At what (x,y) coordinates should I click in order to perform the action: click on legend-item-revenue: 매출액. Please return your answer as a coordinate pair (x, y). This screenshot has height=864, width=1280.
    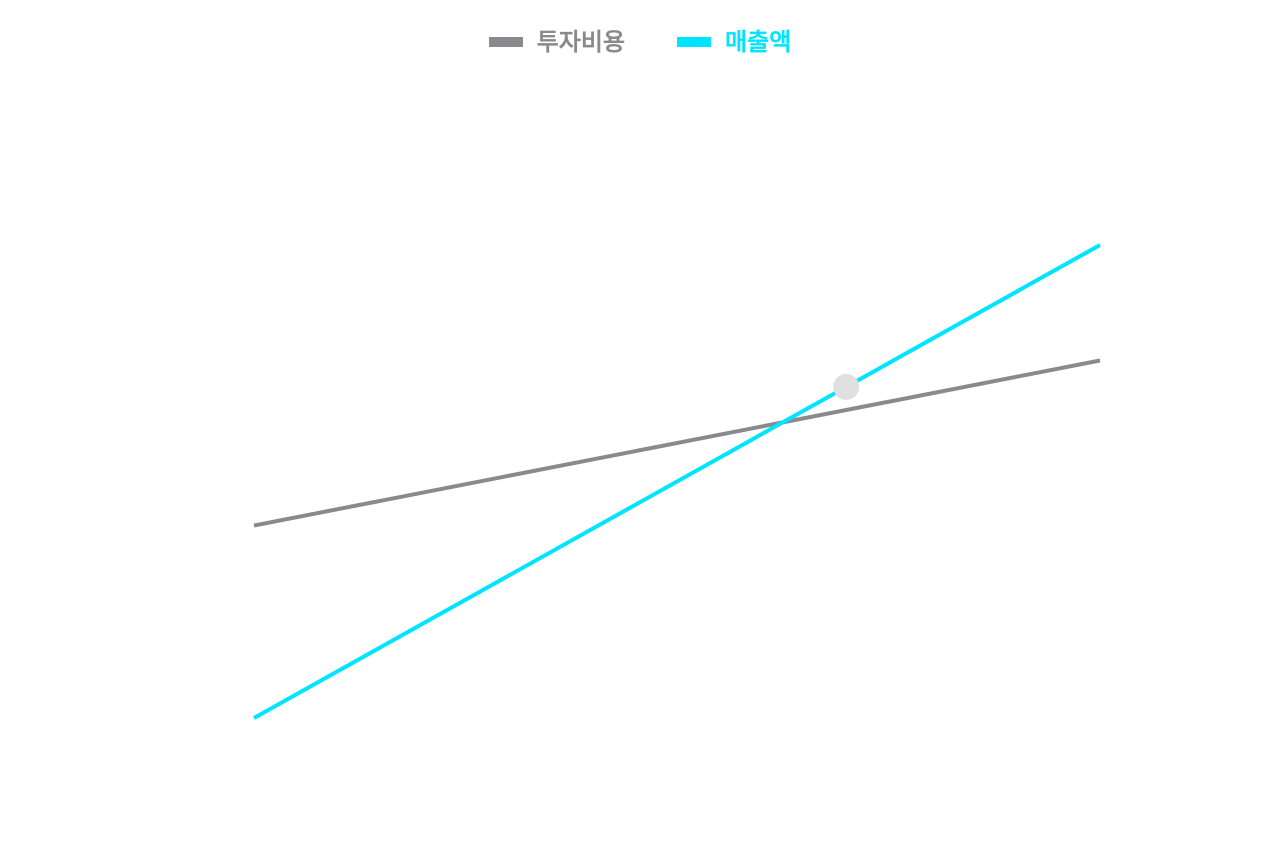
    Looking at the image, I should click on (734, 42).